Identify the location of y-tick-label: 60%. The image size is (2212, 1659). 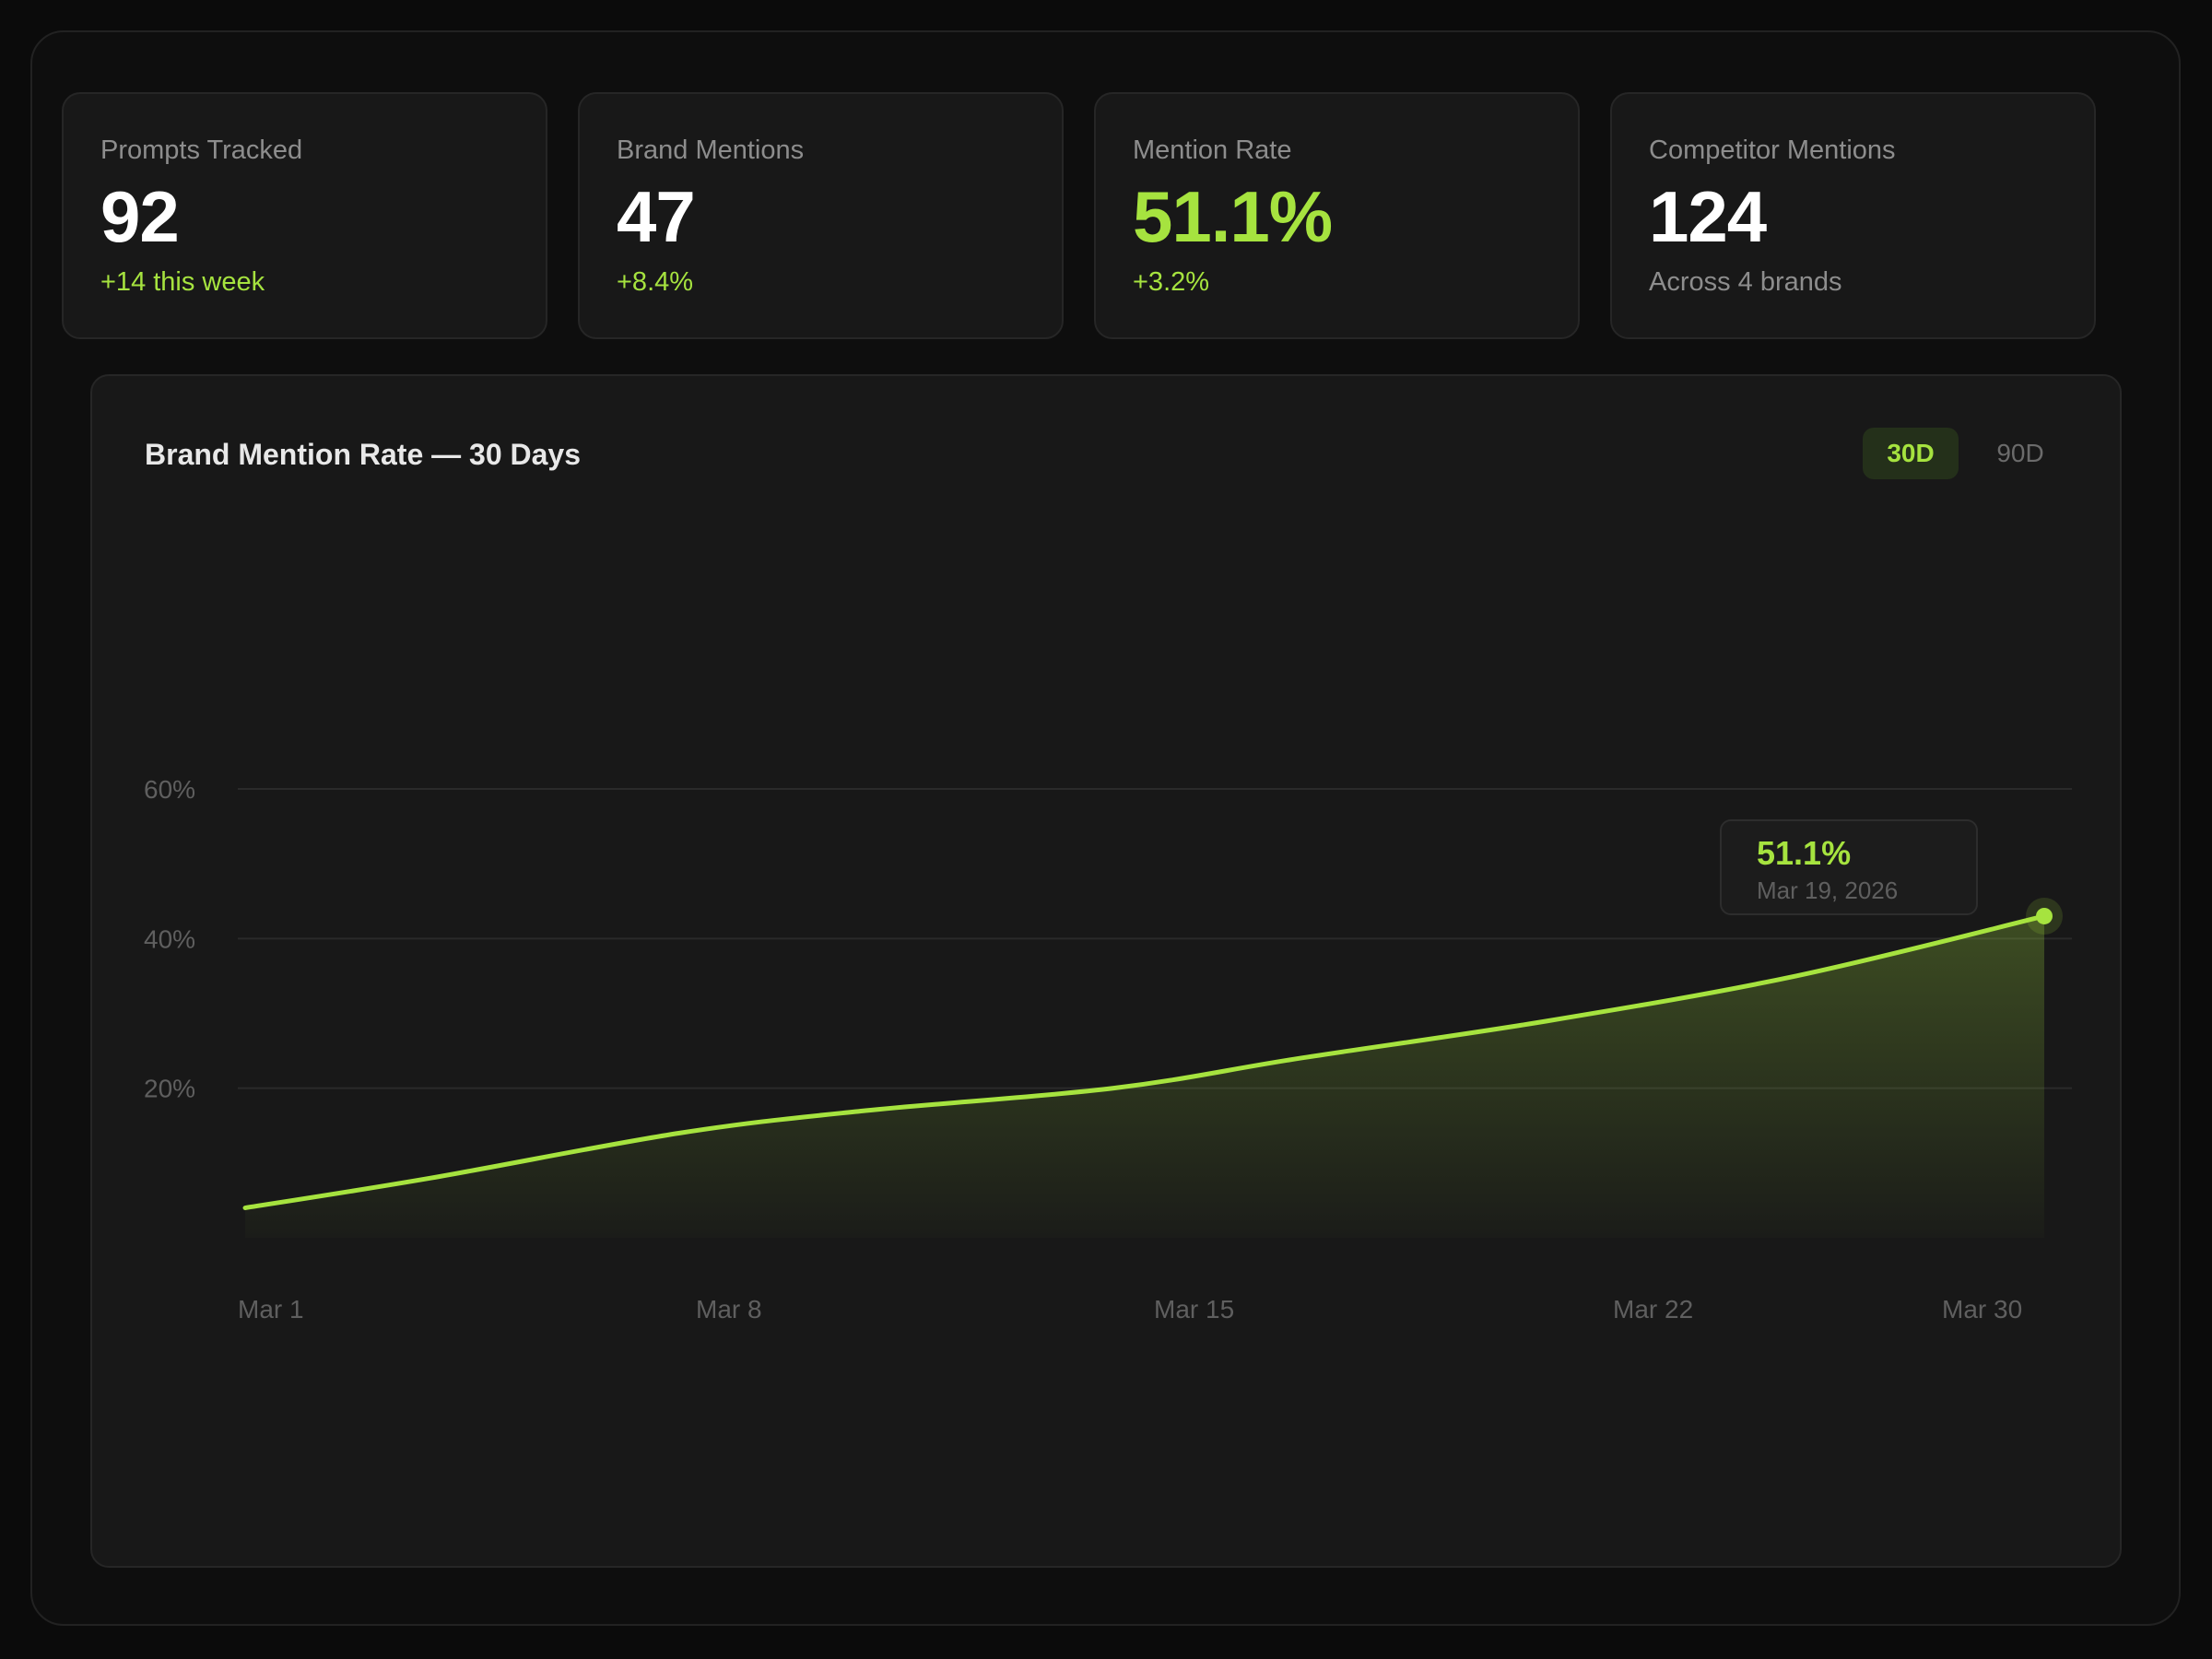
(169, 789).